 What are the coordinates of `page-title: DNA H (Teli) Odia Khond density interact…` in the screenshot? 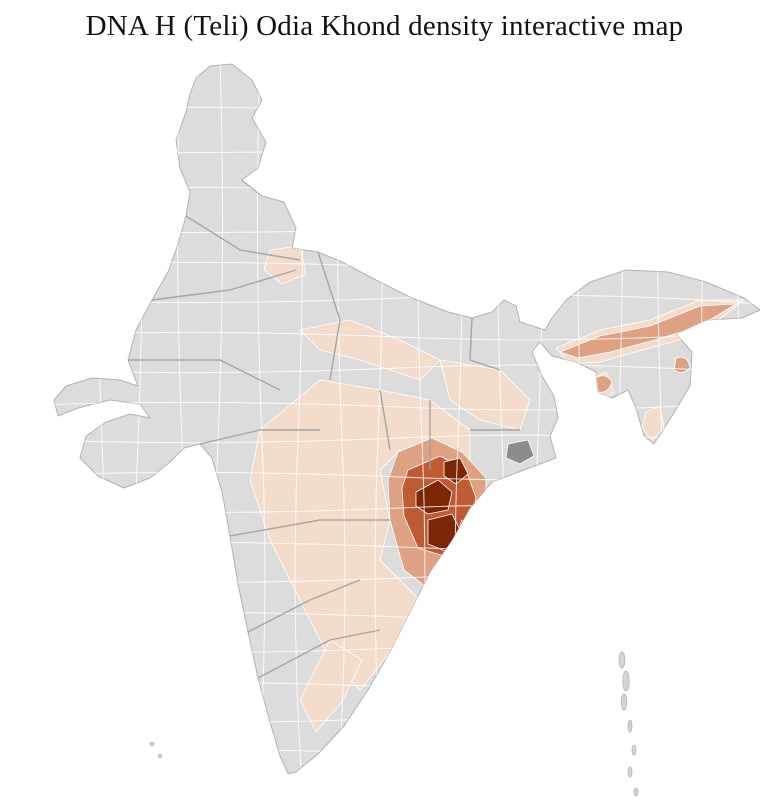 It's located at (384, 26).